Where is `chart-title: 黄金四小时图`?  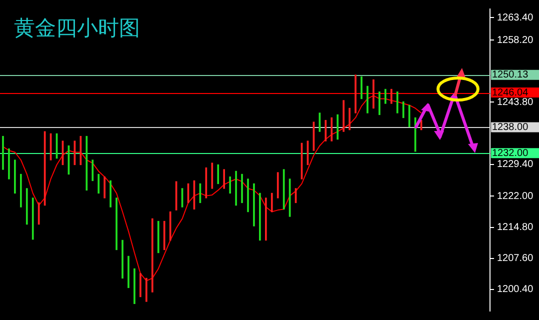
chart-title: 黄金四小时图 is located at coordinates (77, 28).